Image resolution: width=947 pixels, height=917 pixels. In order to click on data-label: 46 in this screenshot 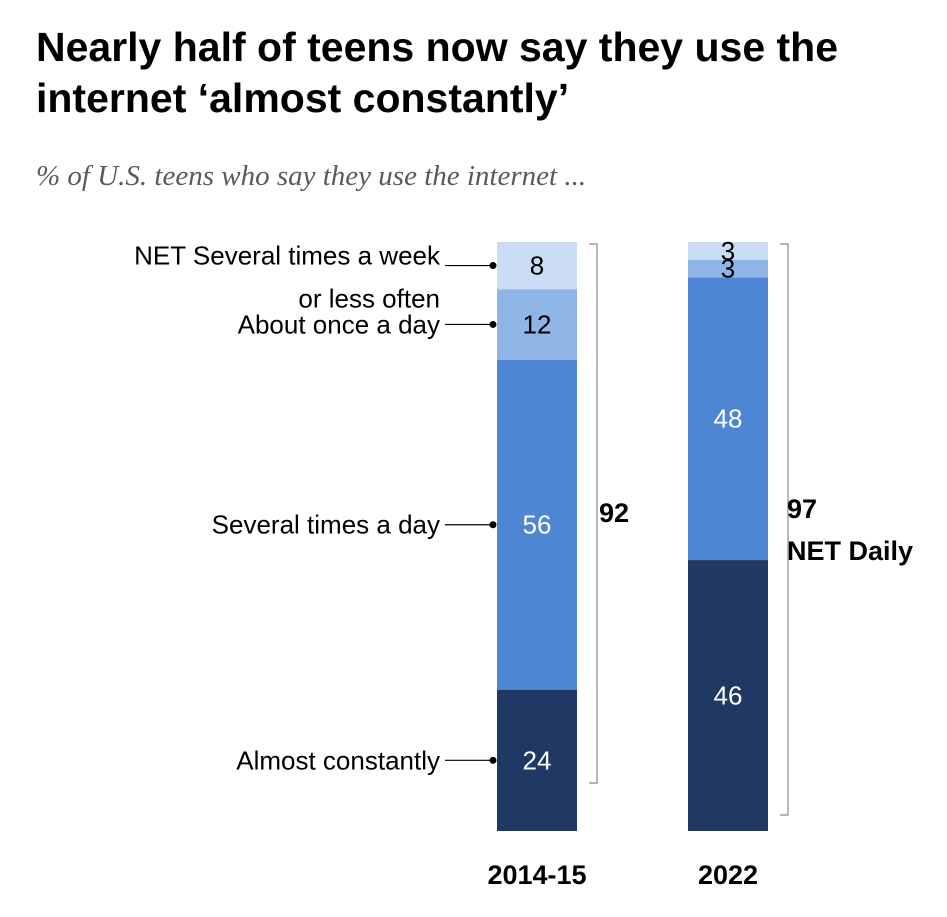, I will do `click(728, 696)`.